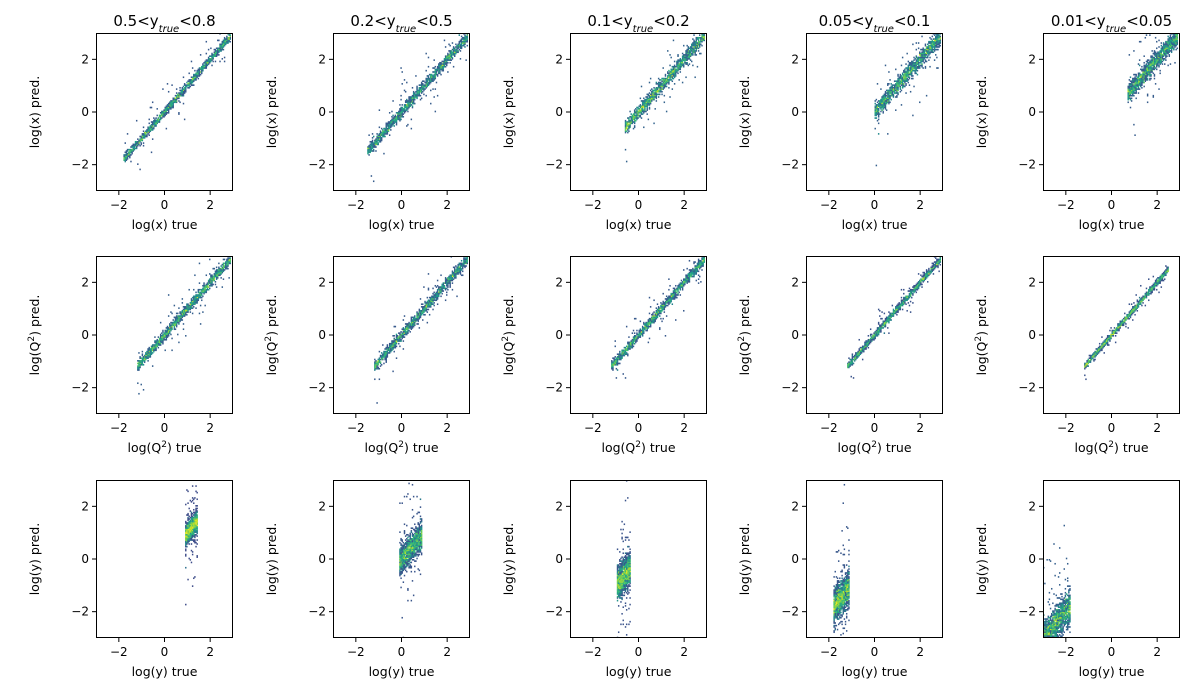 The width and height of the screenshot is (1189, 690). Describe the element at coordinates (1066, 205) in the screenshot. I see `x-tick-label: −2` at that location.